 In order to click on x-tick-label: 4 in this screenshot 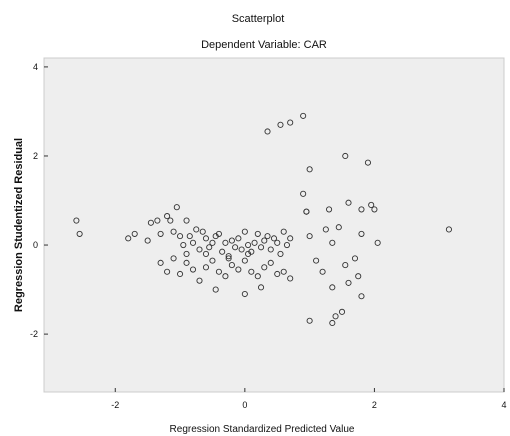, I will do `click(503, 405)`.